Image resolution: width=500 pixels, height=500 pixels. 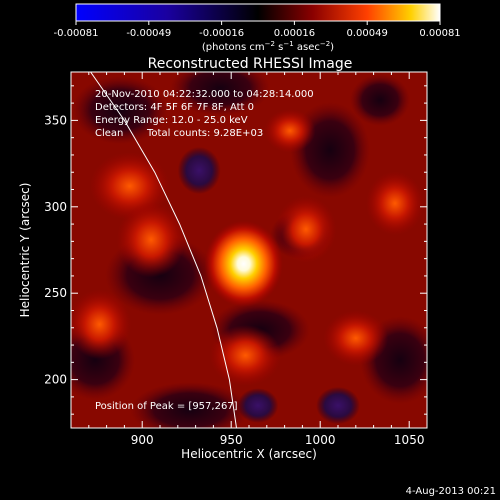 I want to click on colorbar-unit: (photons cm−2 s−1 asec−2), so click(x=268, y=46).